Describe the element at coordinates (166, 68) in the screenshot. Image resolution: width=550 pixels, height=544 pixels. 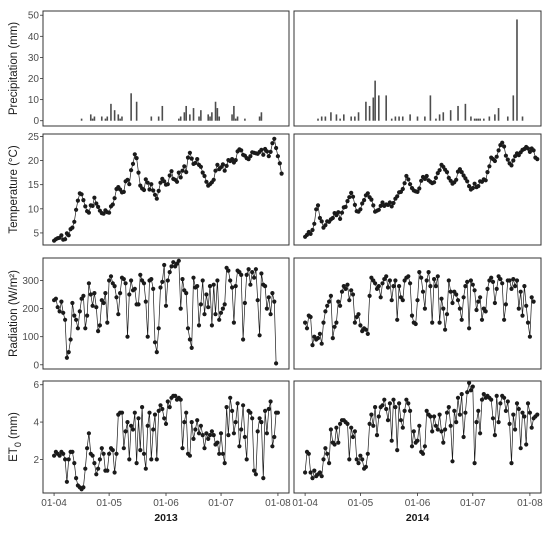
I see `panel-precipitation-2013` at that location.